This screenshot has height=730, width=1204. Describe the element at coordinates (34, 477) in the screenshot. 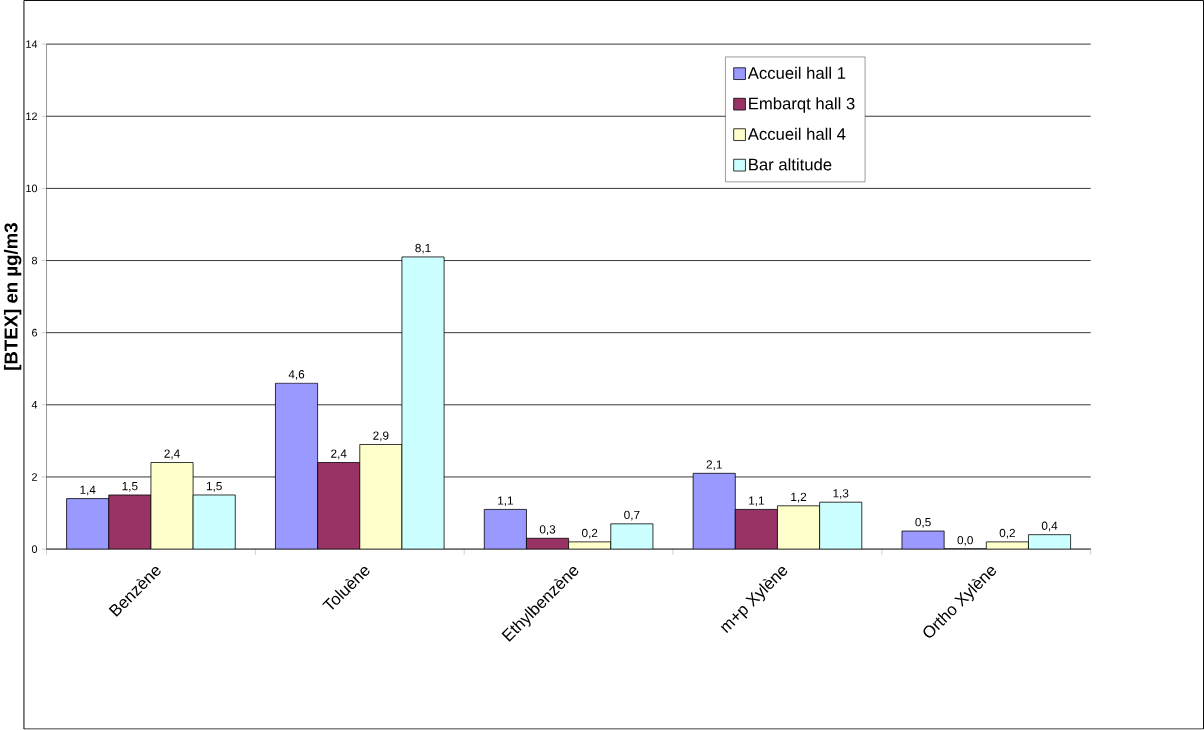

I see `y-tick-label: 2` at that location.